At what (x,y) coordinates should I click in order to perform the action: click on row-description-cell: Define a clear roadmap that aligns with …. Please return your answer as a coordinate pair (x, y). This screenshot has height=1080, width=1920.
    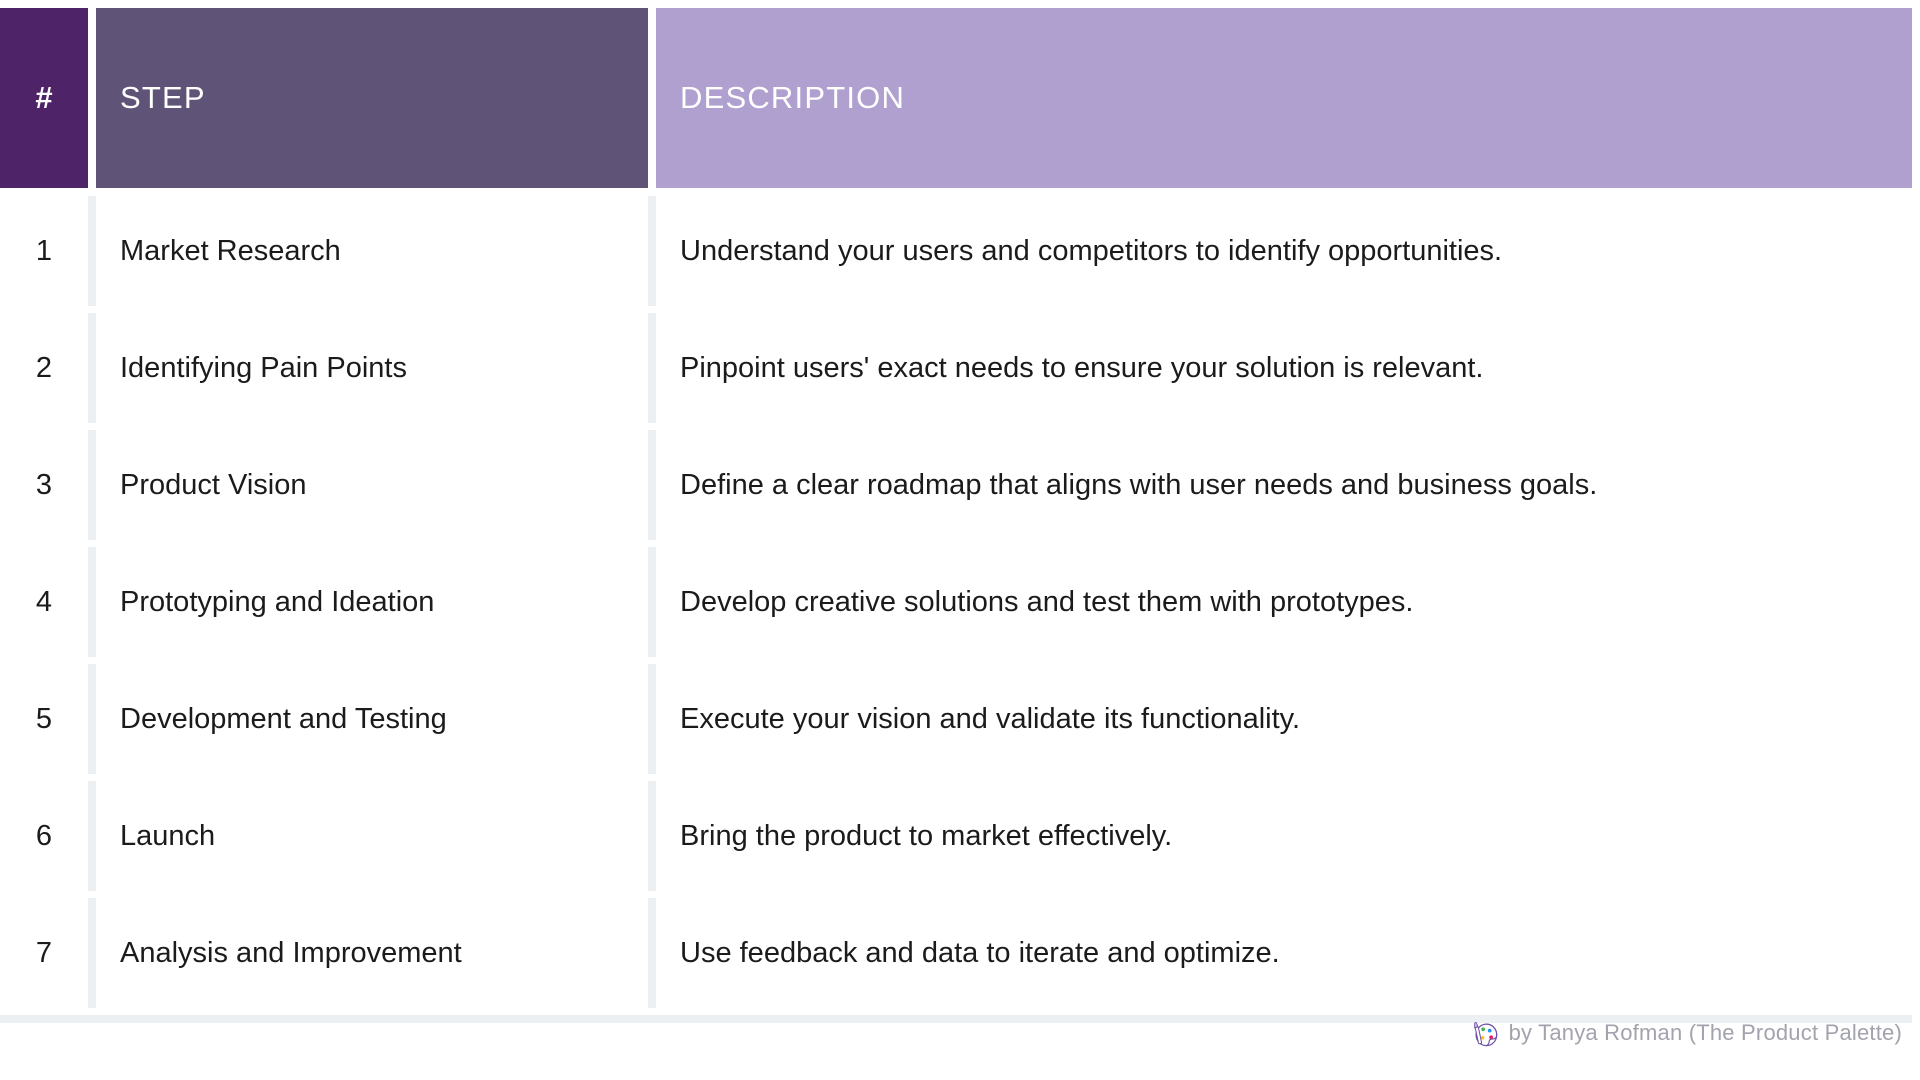
    Looking at the image, I should click on (1284, 485).